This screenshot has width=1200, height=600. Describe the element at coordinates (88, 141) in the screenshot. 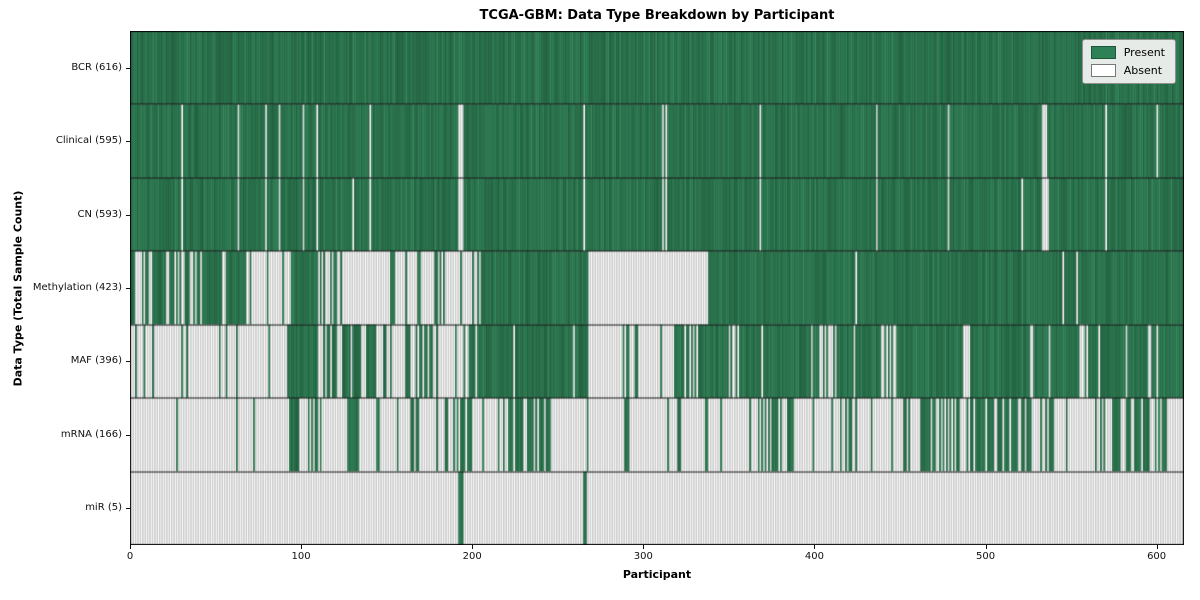

I see `row-label-Clinical: Clinical (595)` at that location.